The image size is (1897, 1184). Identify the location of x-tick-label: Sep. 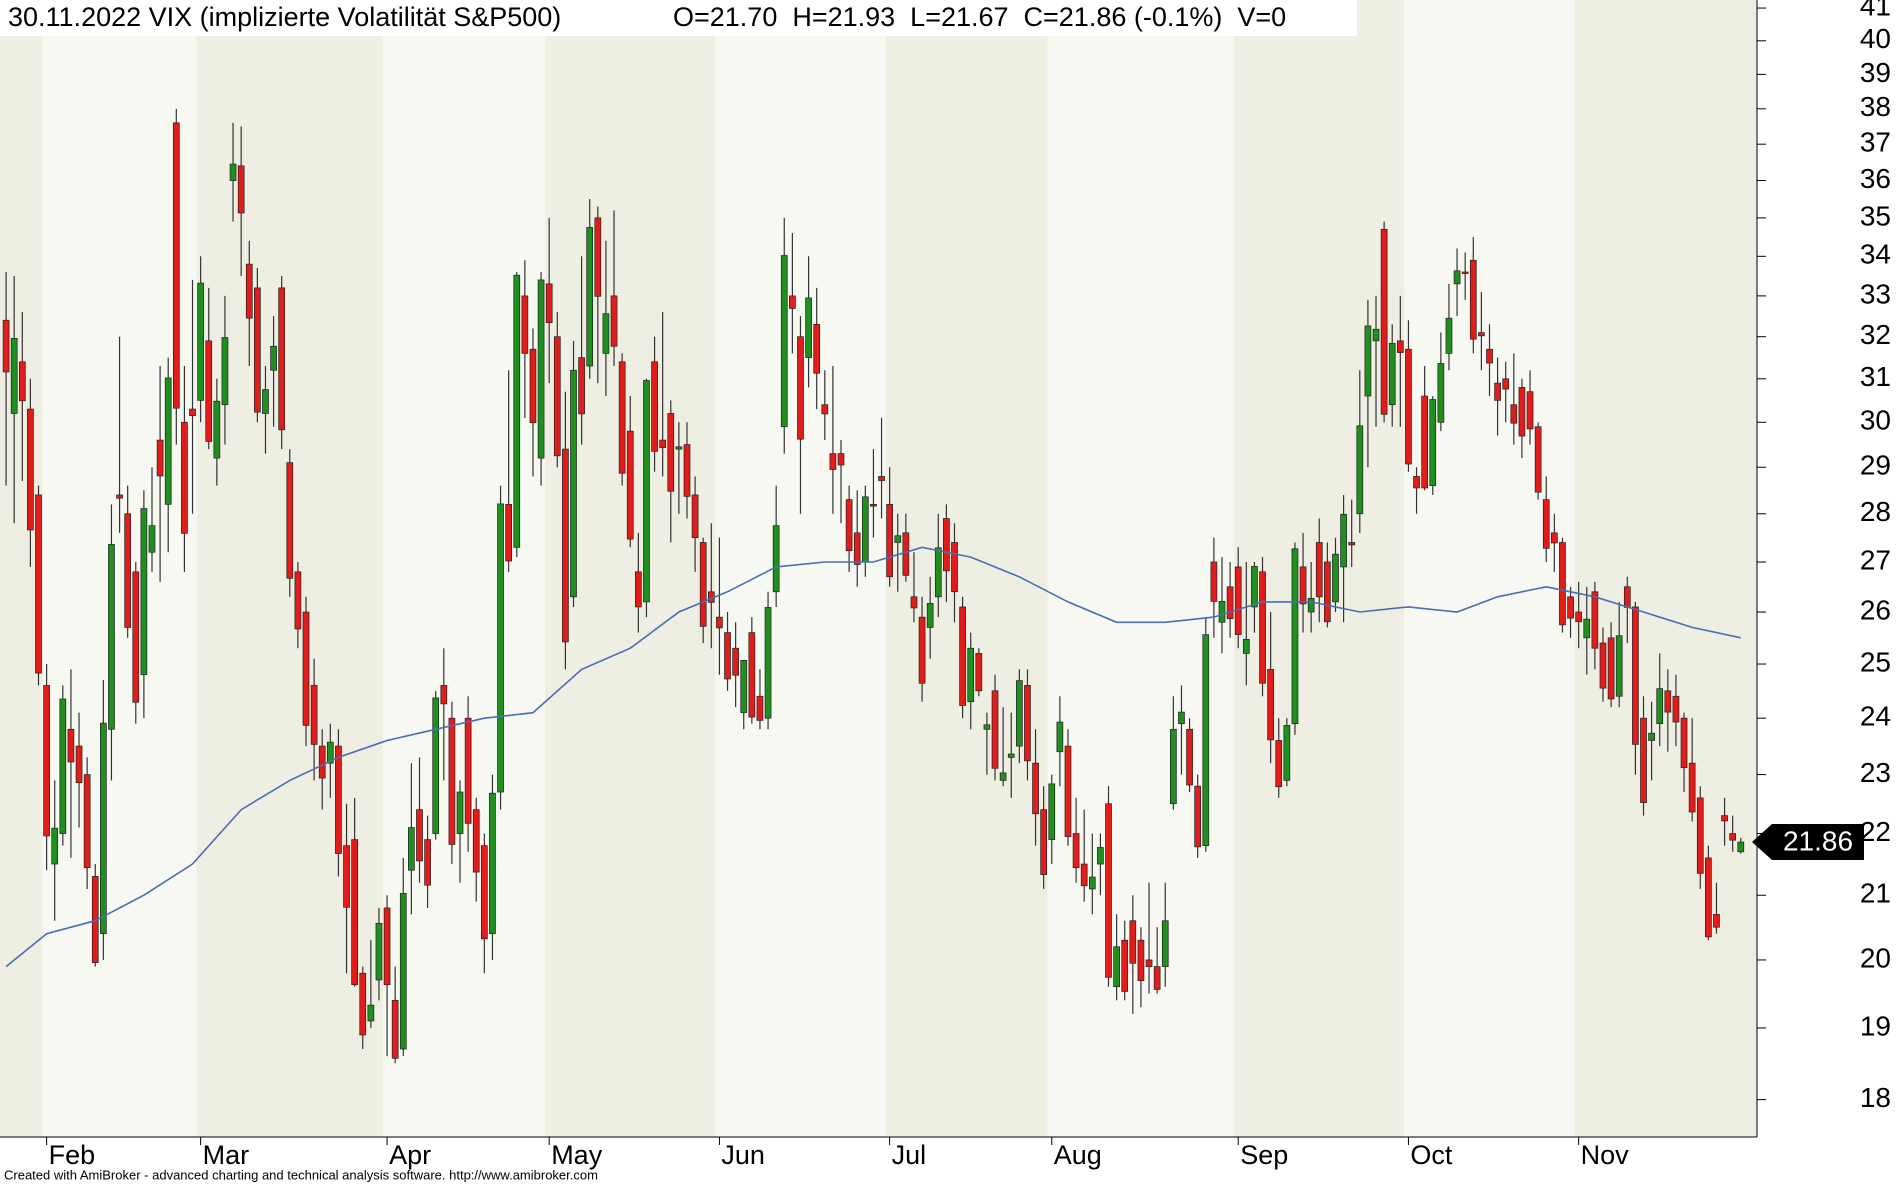
(1264, 1155).